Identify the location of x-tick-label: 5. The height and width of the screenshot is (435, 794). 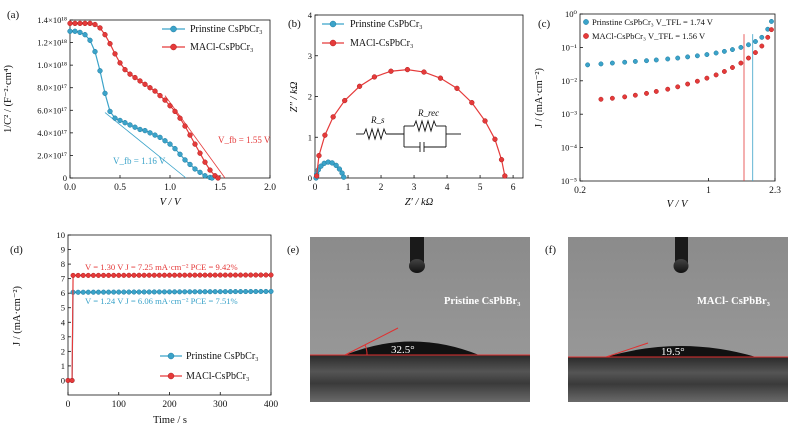
(480, 188).